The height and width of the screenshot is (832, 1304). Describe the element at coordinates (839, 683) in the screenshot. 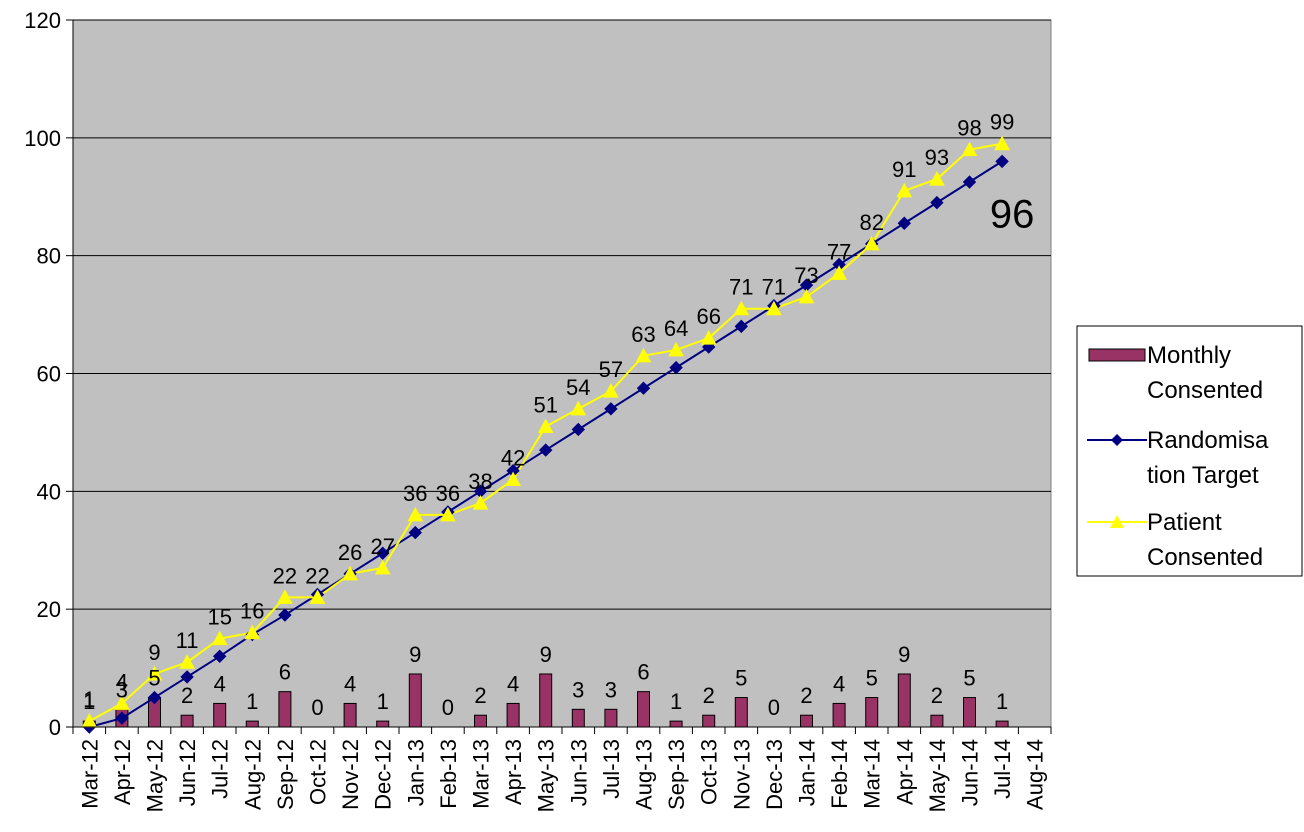

I see `bar-value-label: 4` at that location.